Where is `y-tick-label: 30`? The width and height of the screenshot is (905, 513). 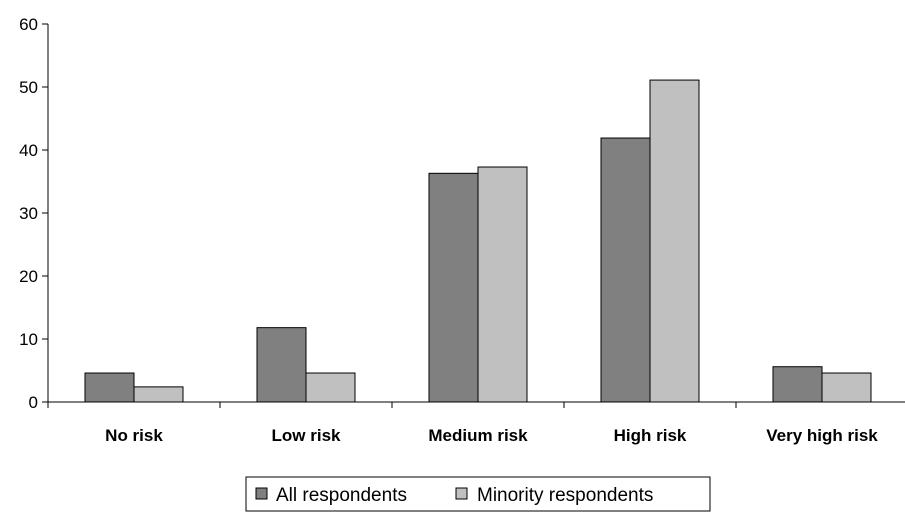 y-tick-label: 30 is located at coordinates (28, 213).